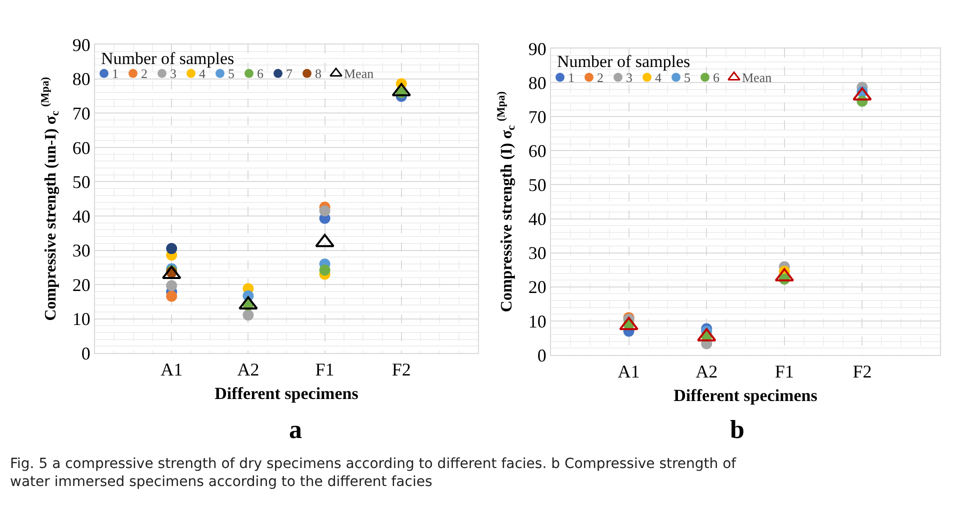 The image size is (958, 514). What do you see at coordinates (289, 73) in the screenshot?
I see `legend-label: 7` at bounding box center [289, 73].